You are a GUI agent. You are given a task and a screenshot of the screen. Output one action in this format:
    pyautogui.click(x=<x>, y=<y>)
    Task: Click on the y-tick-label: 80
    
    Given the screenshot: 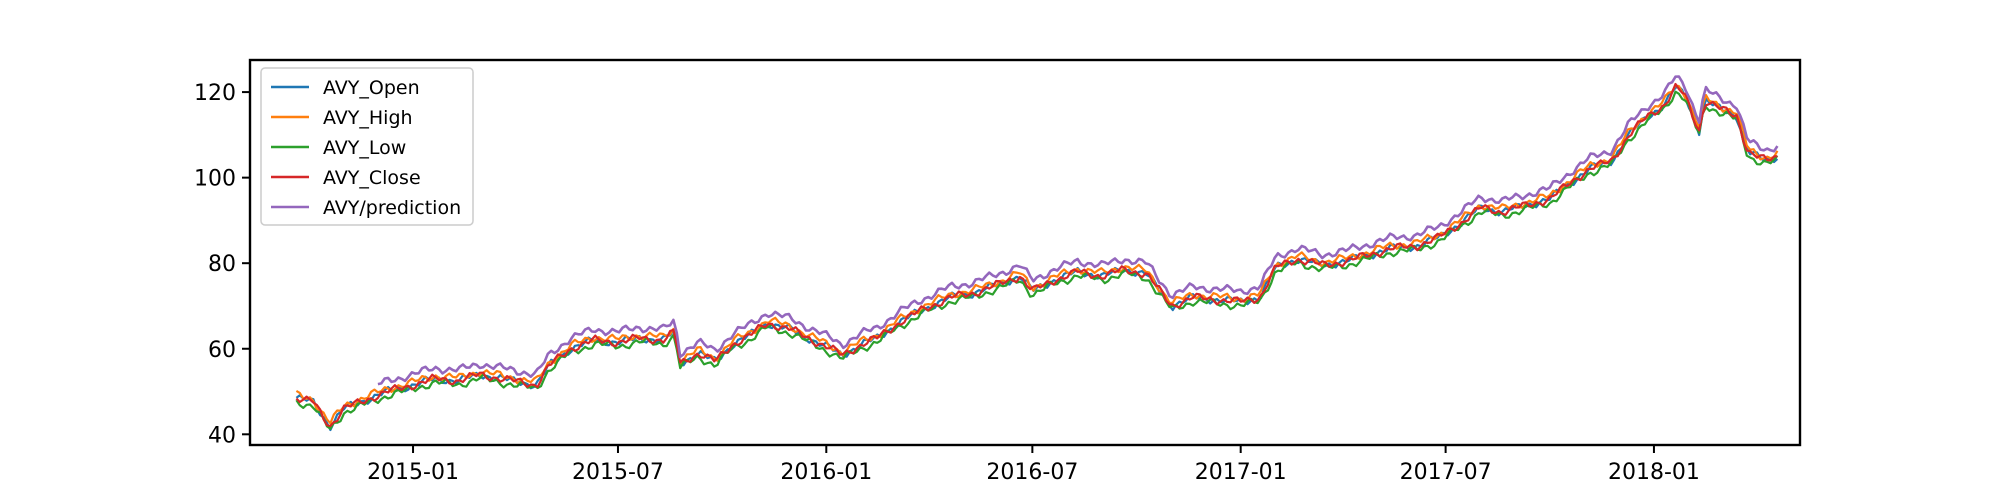 What is the action you would take?
    pyautogui.click(x=222, y=264)
    